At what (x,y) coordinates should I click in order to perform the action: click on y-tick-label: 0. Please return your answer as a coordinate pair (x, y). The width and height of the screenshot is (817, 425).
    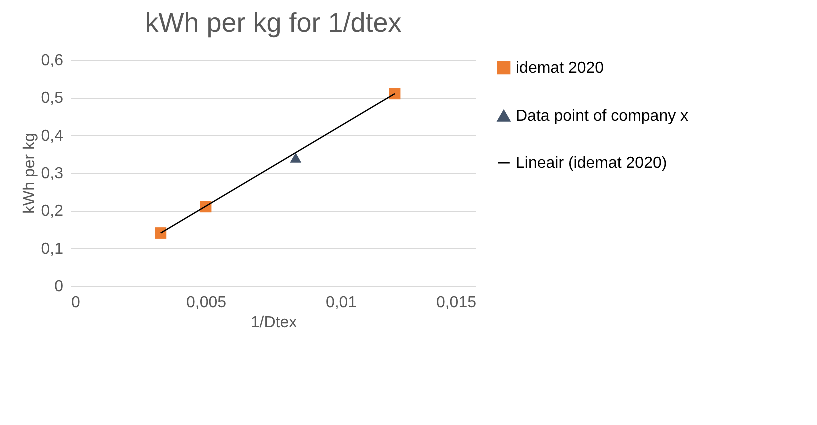
    Looking at the image, I should click on (59, 287).